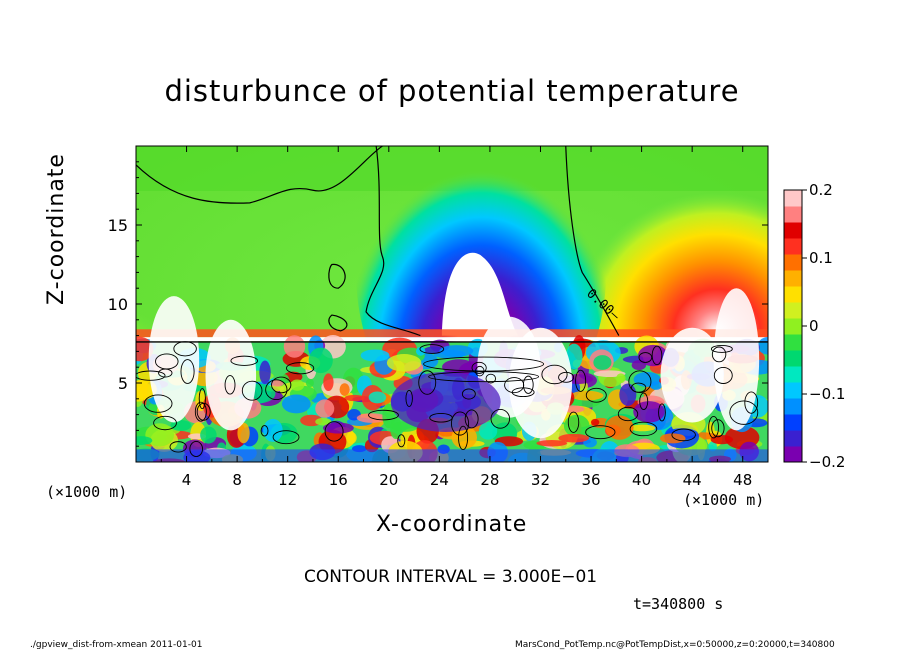 The width and height of the screenshot is (904, 654). Describe the element at coordinates (821, 190) in the screenshot. I see `colorbar-tick-label: 0.2` at that location.